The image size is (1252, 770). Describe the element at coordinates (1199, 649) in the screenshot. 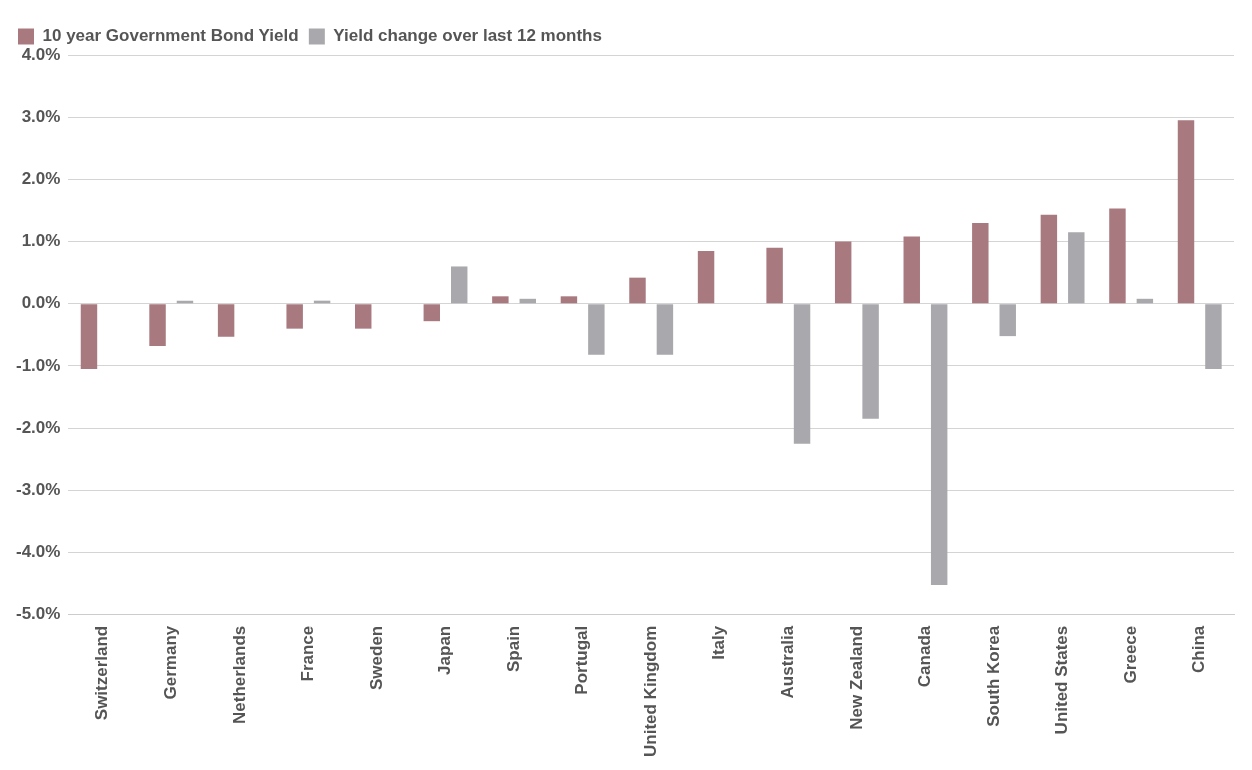

I see `x-tick-label: China` at that location.